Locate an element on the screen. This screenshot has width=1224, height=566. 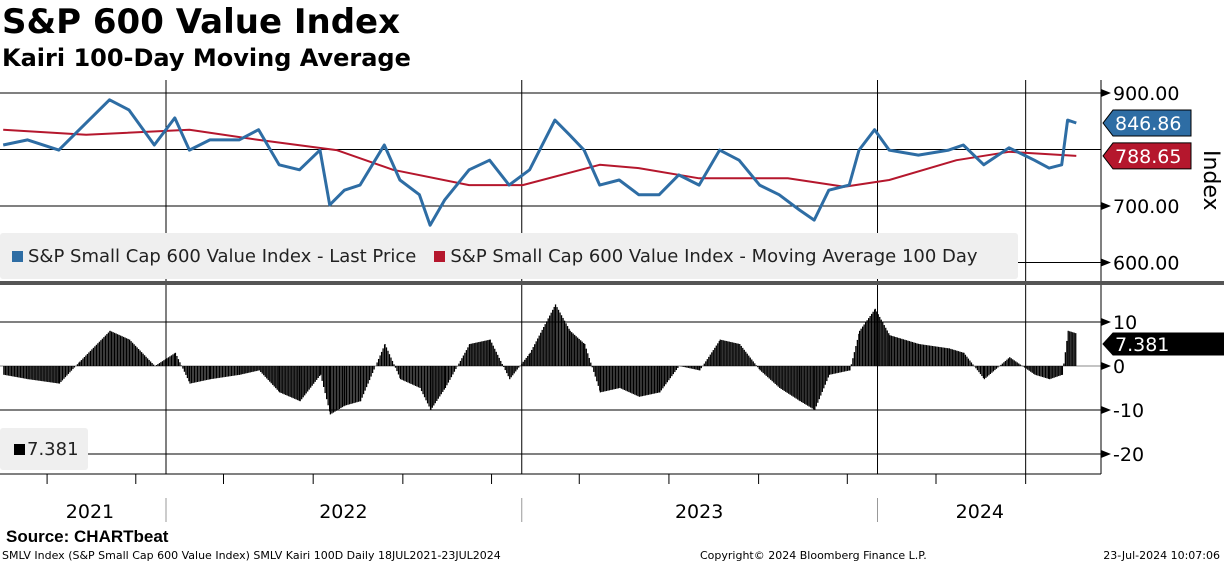
kairi-y-tick-label: -20 is located at coordinates (1128, 455).